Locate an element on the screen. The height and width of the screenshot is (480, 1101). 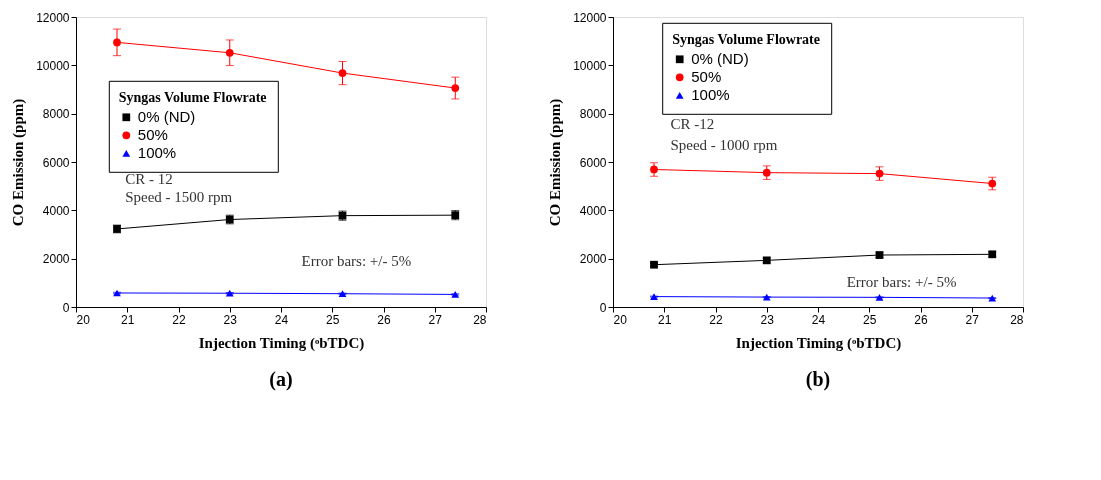
annotation: CR - 12 is located at coordinates (149, 179).